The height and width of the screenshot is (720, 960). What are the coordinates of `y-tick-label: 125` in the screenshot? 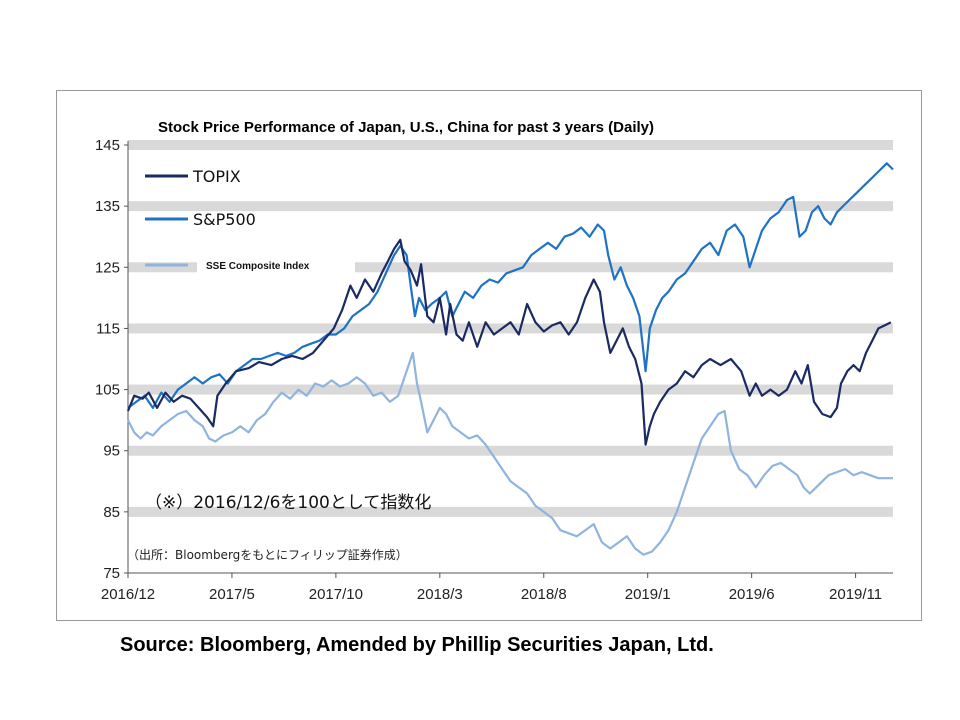 It's located at (107, 267).